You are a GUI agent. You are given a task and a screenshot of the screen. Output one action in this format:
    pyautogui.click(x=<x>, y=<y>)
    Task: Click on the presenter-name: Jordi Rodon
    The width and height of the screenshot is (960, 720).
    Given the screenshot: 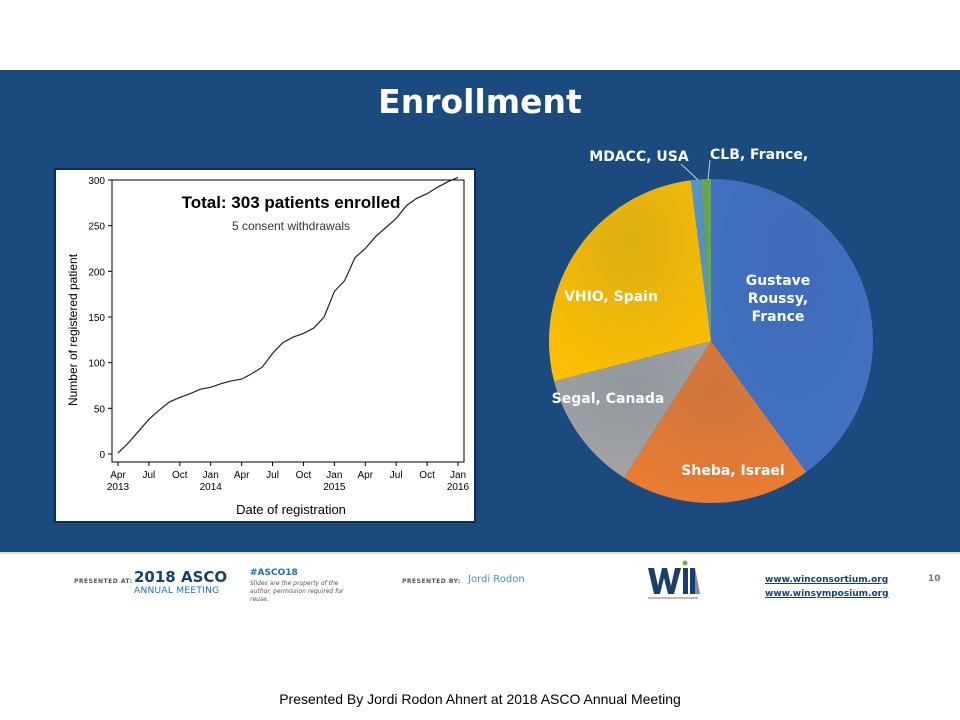 What is the action you would take?
    pyautogui.click(x=496, y=579)
    